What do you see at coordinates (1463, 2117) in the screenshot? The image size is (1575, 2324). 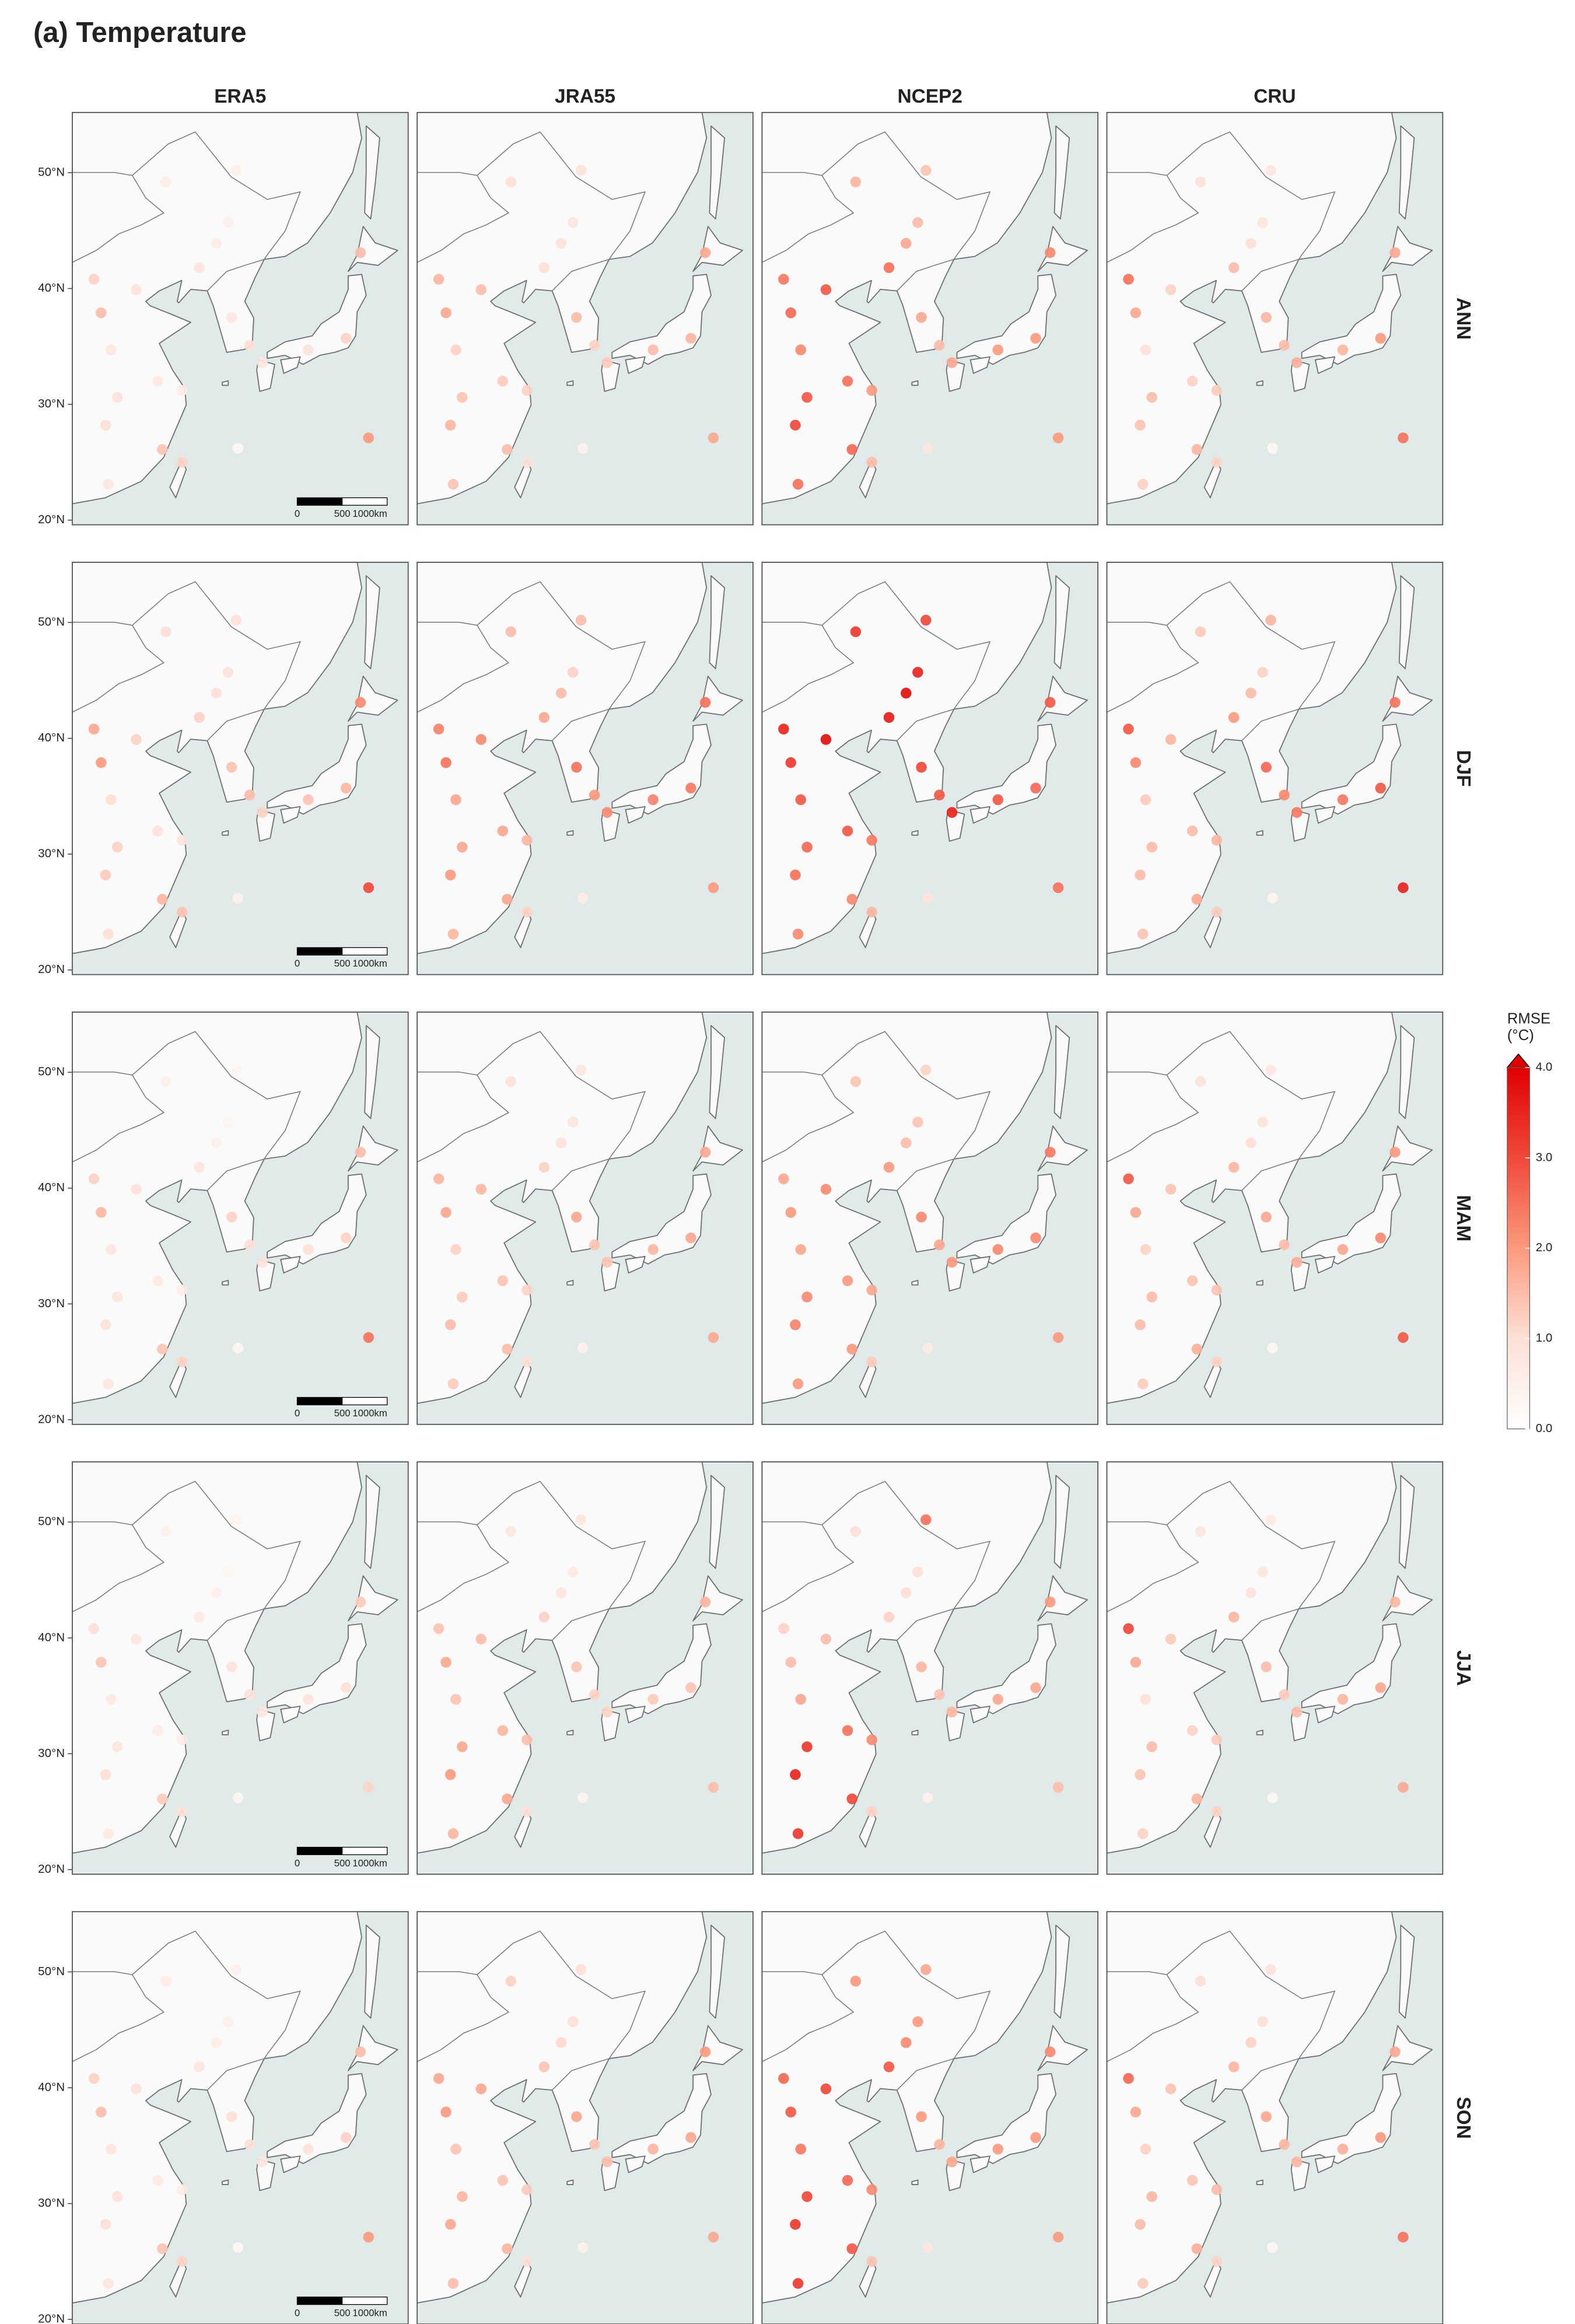 I see `row-label: SON` at bounding box center [1463, 2117].